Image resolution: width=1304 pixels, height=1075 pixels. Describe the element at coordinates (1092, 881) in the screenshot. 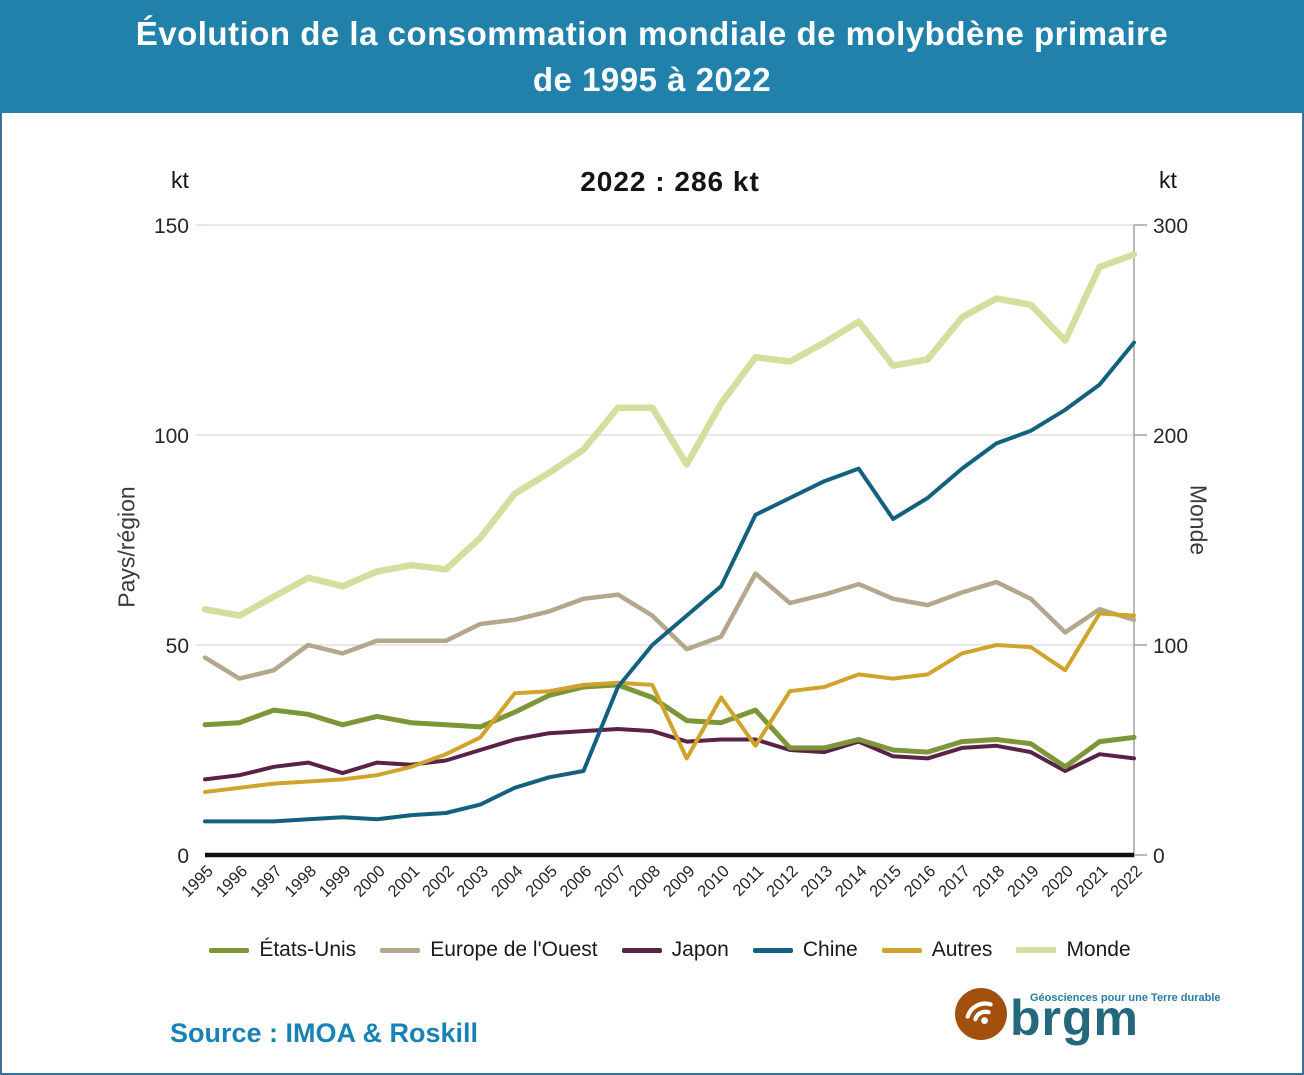

I see `x-tick-label-2021: 2021` at that location.